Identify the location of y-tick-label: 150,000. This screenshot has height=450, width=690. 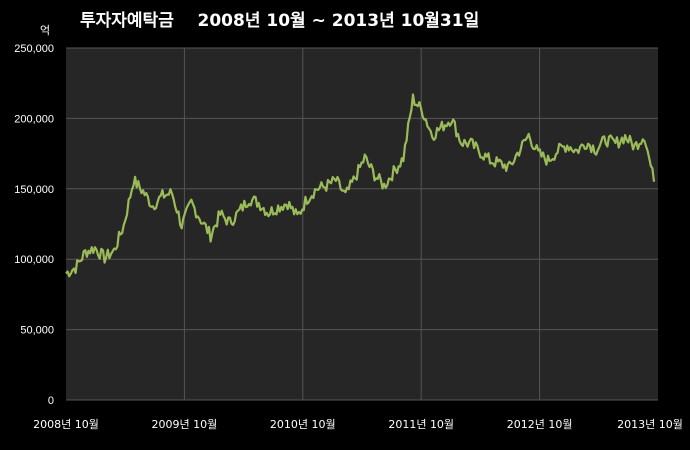
(34, 190).